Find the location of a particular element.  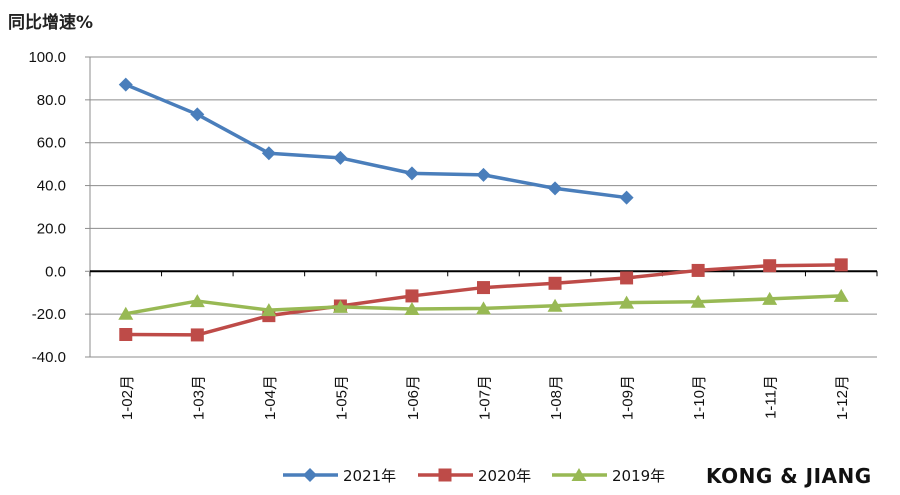

x-tick-label: 1-07月 is located at coordinates (485, 397).